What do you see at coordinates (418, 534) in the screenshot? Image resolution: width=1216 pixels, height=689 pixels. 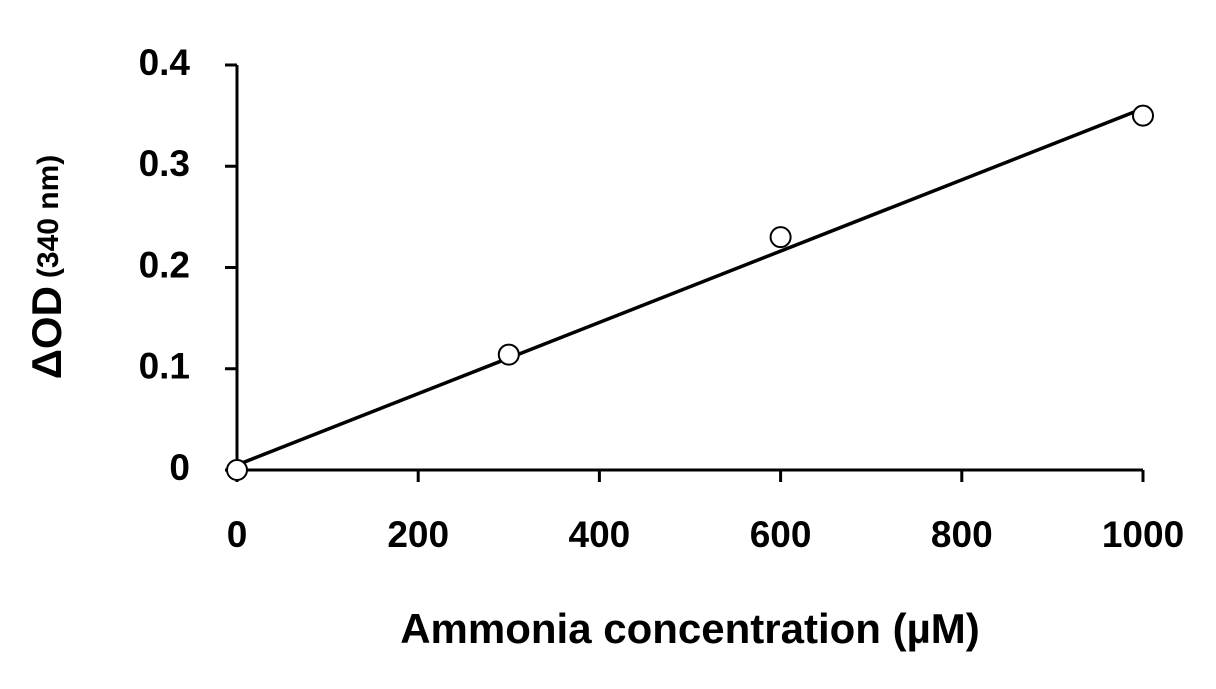 I see `x-tick-label: 200` at bounding box center [418, 534].